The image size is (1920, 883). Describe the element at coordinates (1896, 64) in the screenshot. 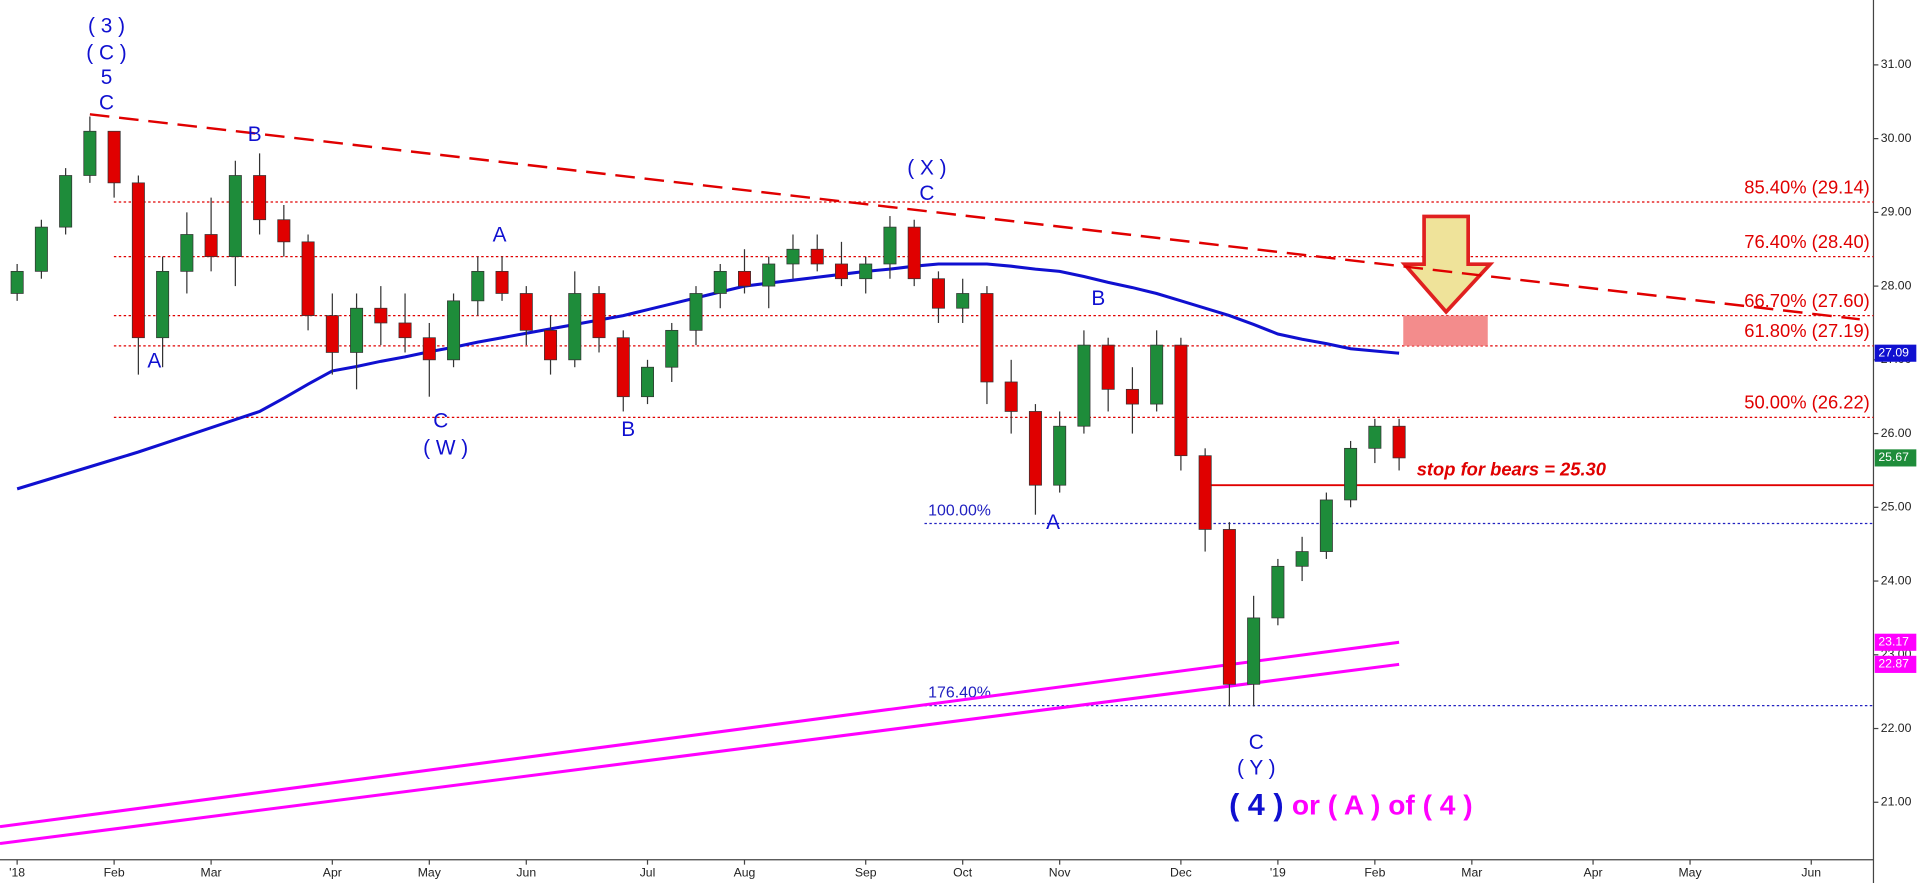

I see `y-tick-label: 31.00` at that location.